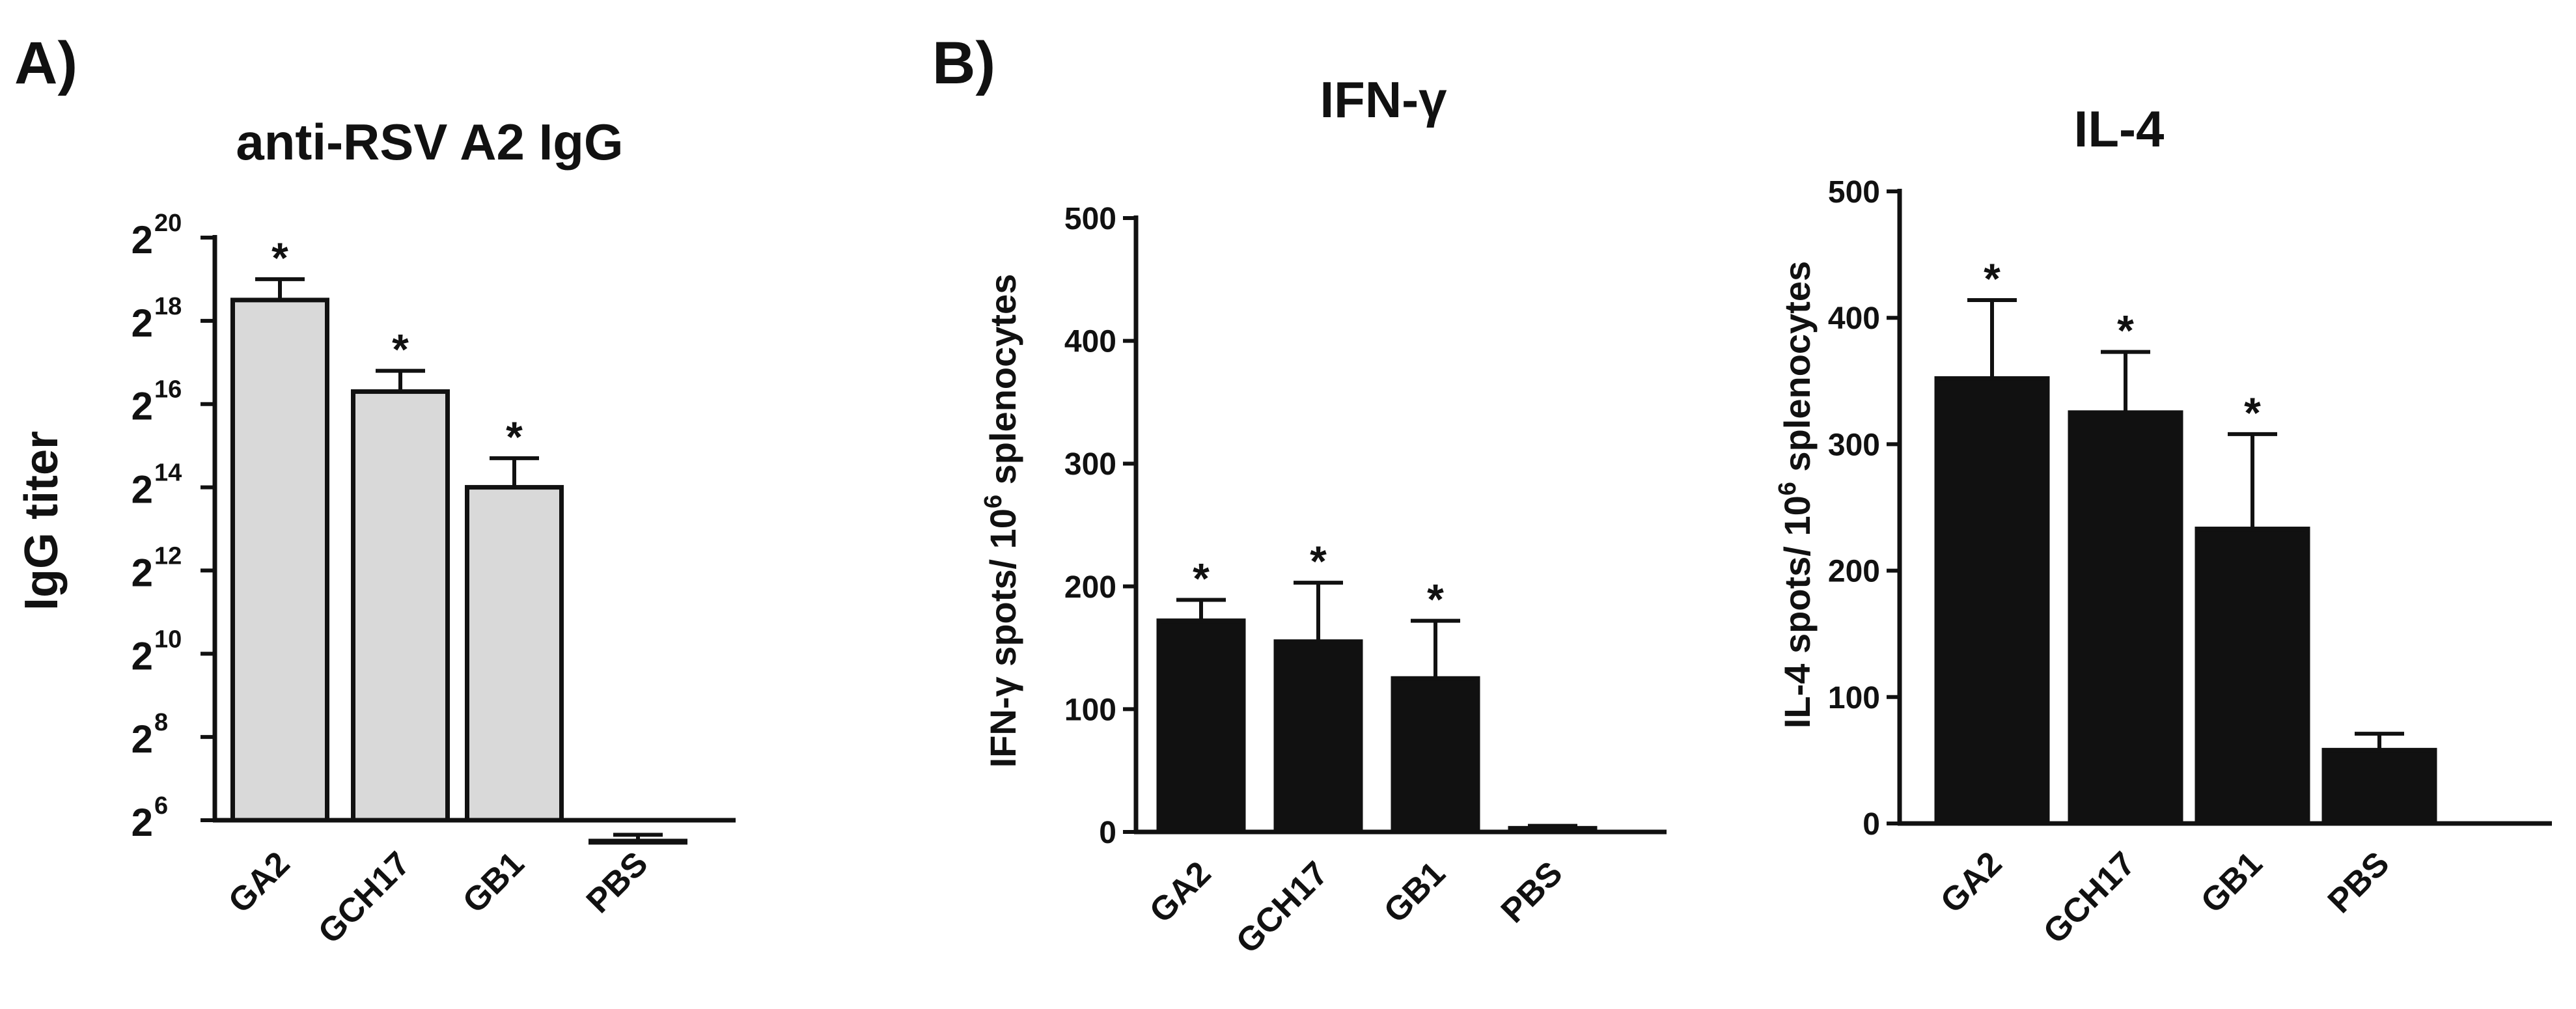 This screenshot has height=1009, width=2576. I want to click on y-tick-label-exponent: 14, so click(168, 473).